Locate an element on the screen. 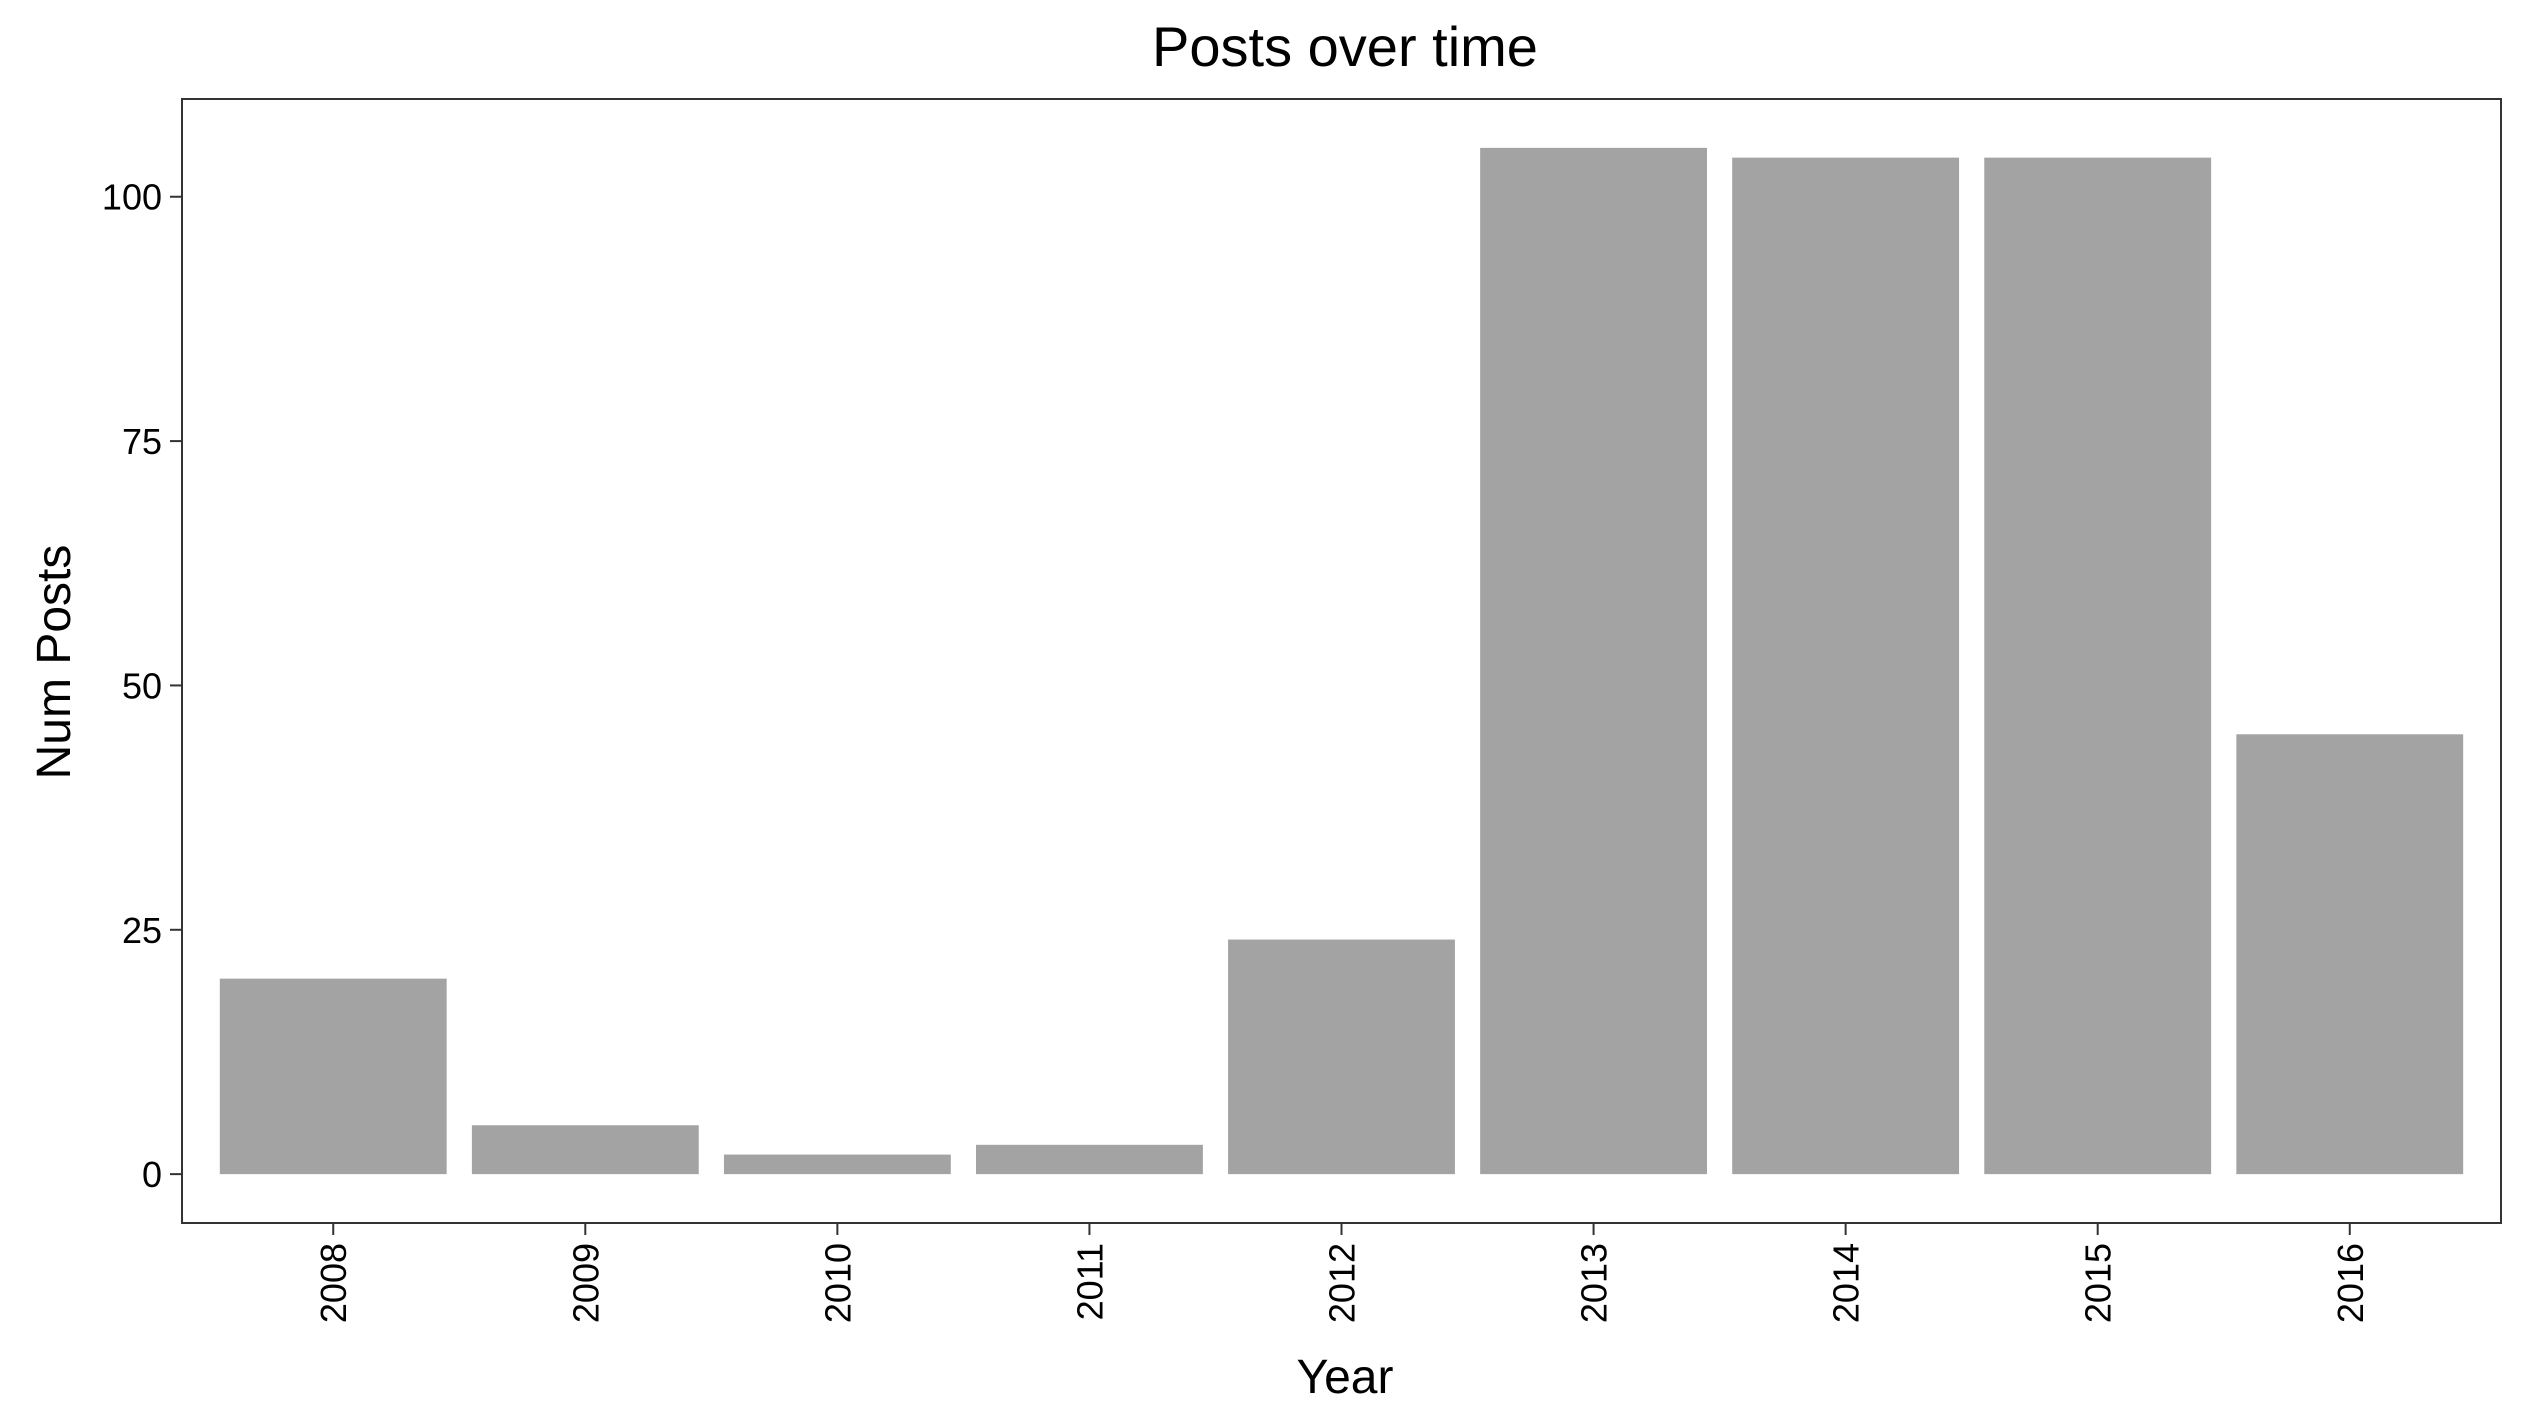  bar-2016 is located at coordinates (2350, 954).